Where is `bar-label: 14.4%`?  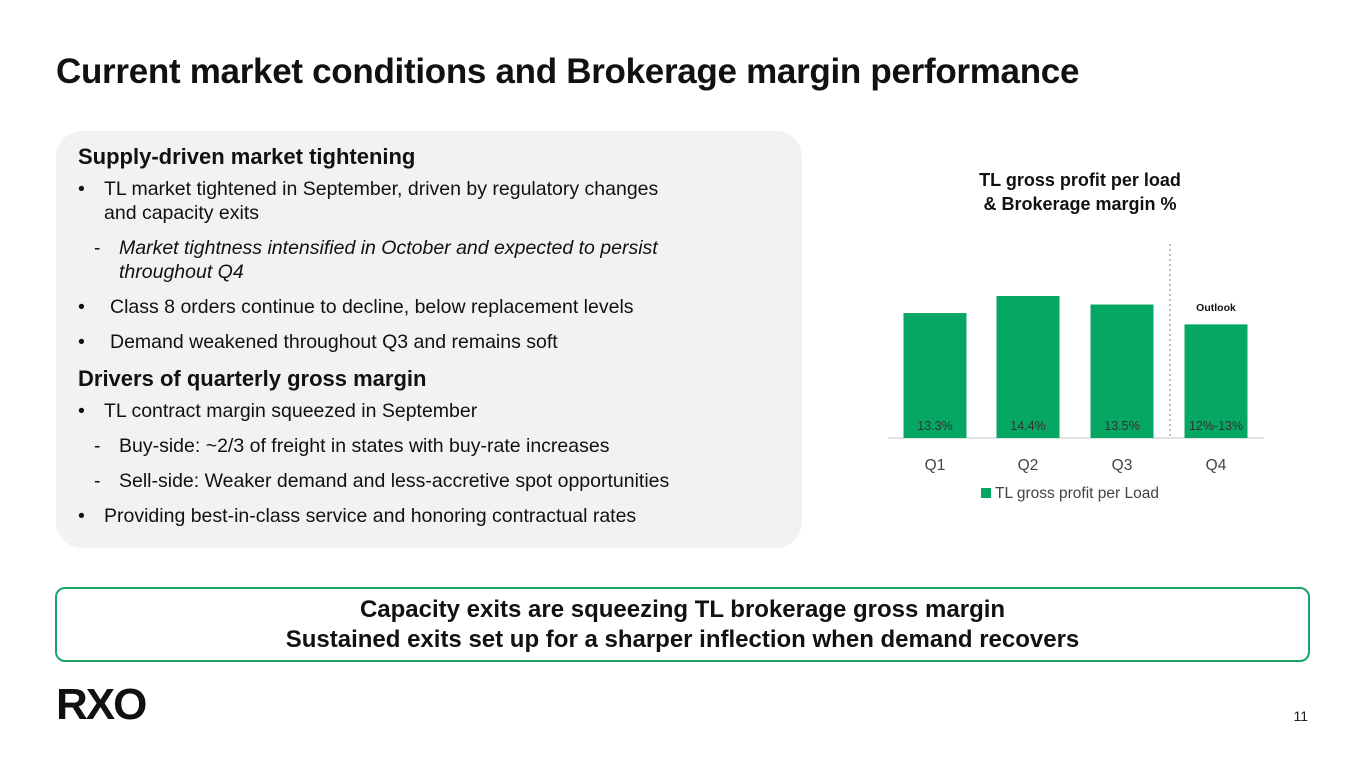 bar-label: 14.4% is located at coordinates (1027, 426).